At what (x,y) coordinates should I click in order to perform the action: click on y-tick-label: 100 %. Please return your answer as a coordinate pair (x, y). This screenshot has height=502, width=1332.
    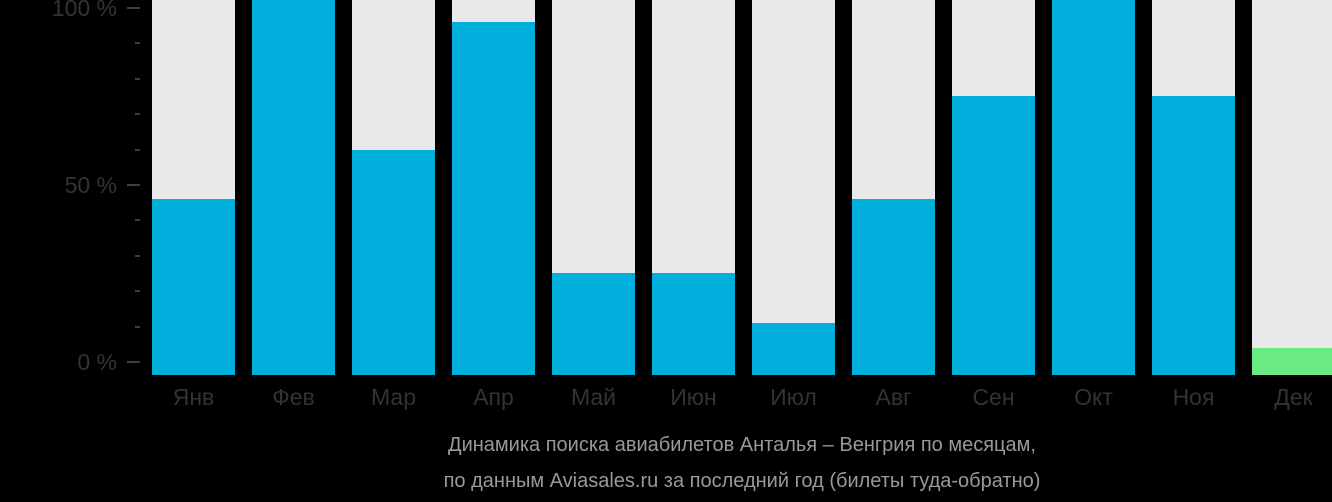
    Looking at the image, I should click on (84, 10).